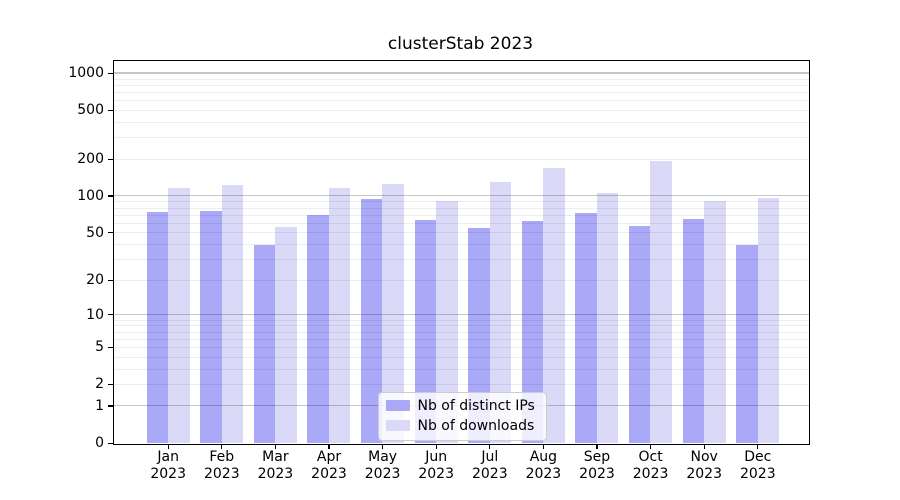 The image size is (900, 500). I want to click on y-tick-label: 50, so click(95, 232).